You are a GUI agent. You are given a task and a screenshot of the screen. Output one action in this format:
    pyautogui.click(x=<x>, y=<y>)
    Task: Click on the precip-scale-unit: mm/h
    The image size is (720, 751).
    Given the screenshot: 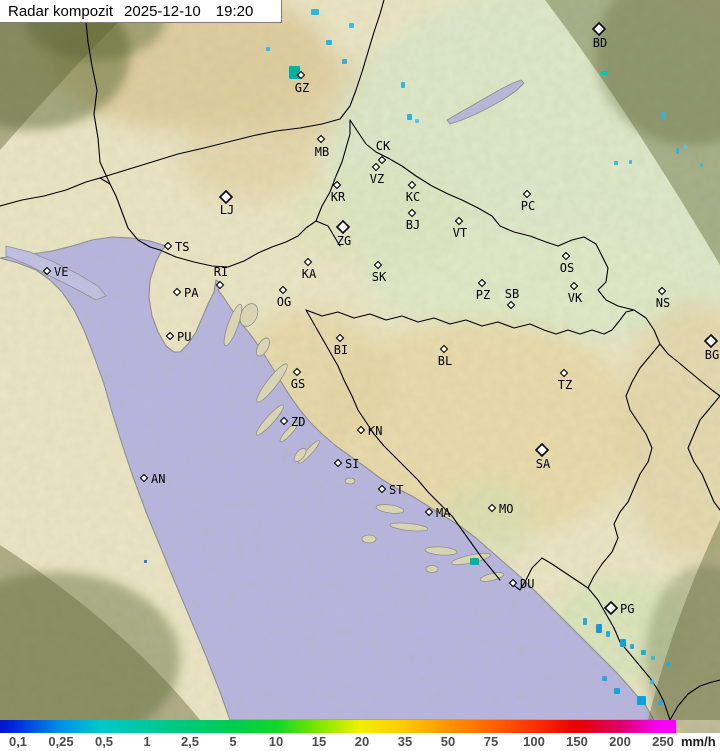 What is the action you would take?
    pyautogui.click(x=698, y=741)
    